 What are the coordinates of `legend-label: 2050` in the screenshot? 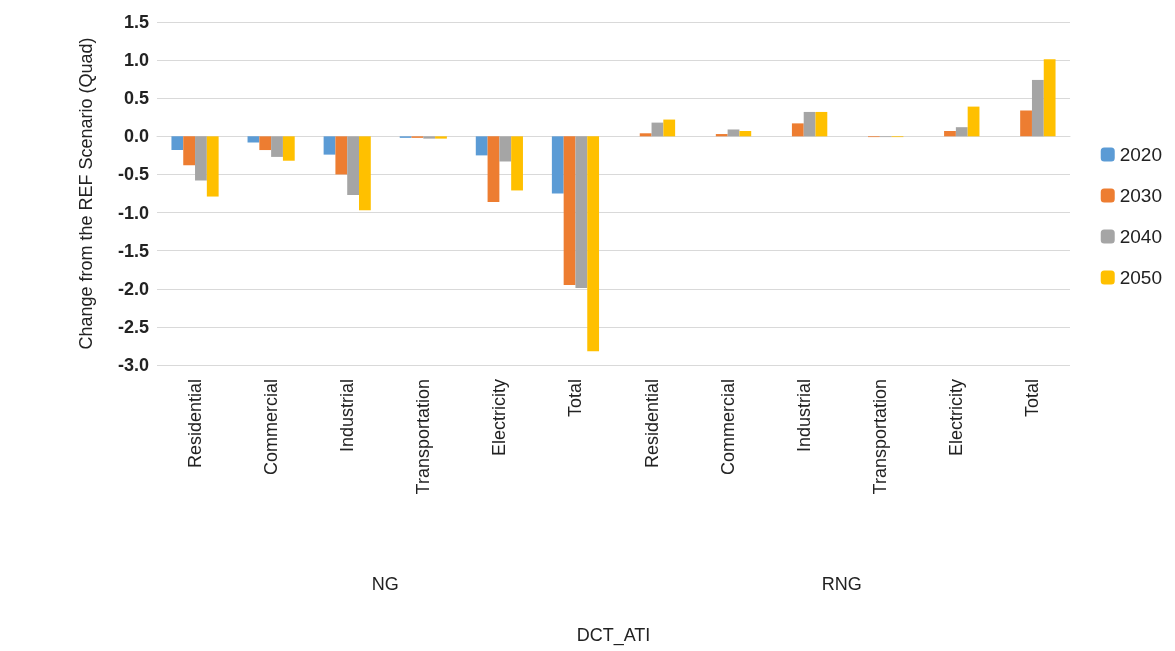 It's located at (1141, 277).